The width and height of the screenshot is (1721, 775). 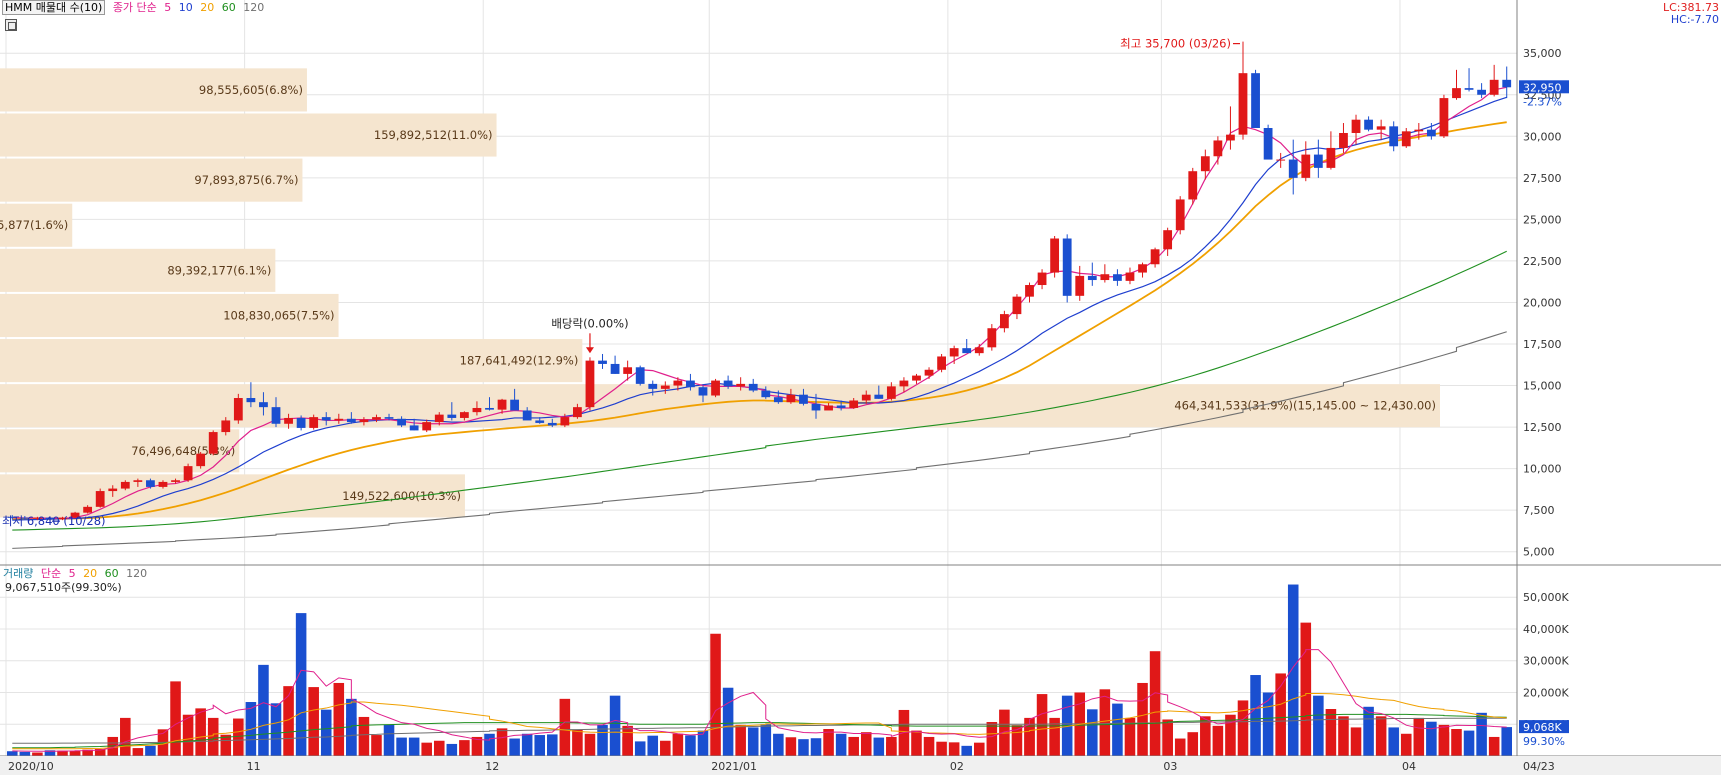 What do you see at coordinates (492, 766) in the screenshot?
I see `x-tick-label: 12` at bounding box center [492, 766].